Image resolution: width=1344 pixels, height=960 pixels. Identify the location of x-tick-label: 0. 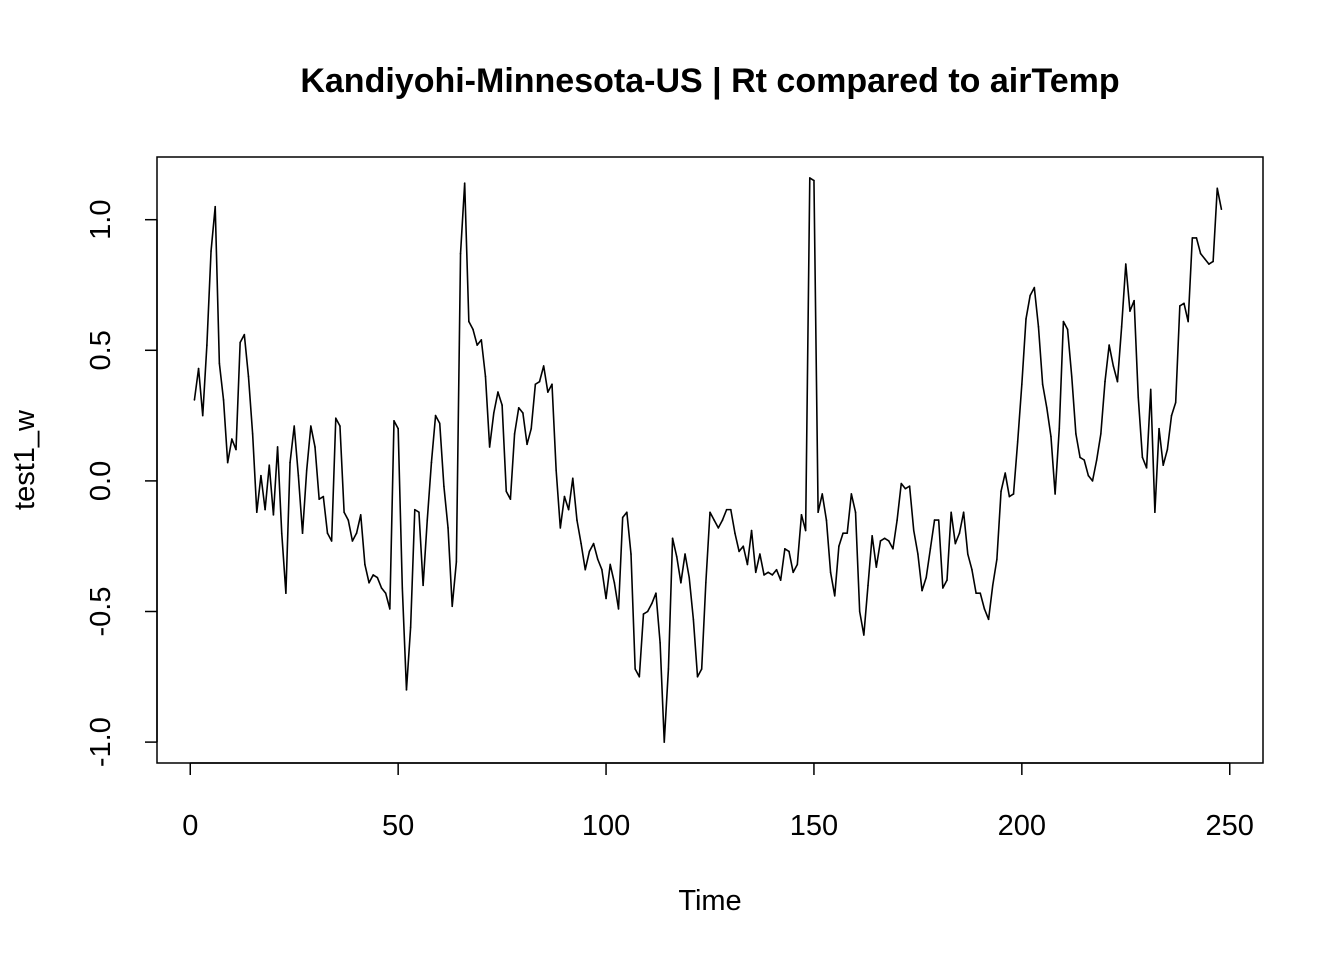
(190, 826).